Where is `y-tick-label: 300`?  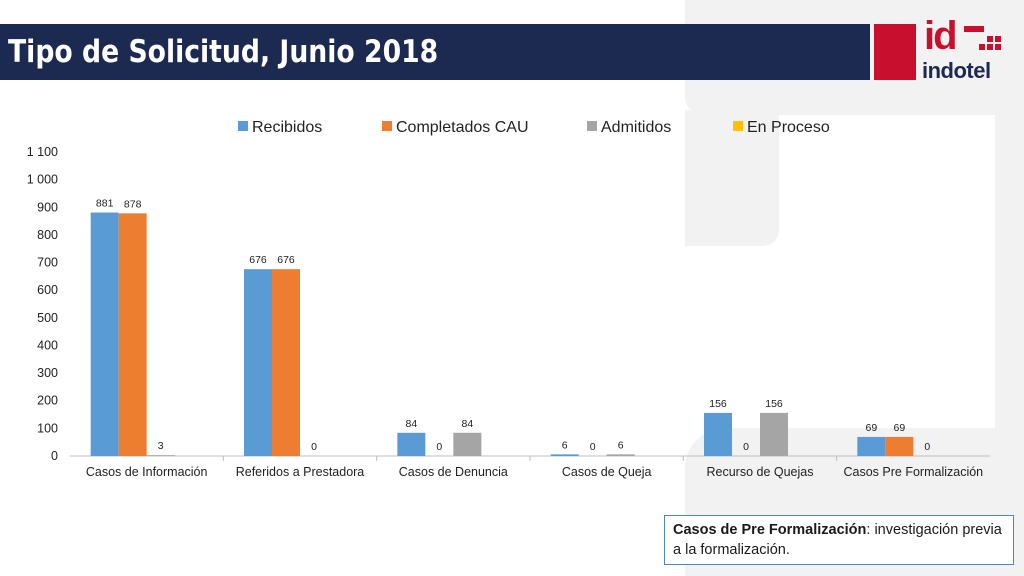
y-tick-label: 300 is located at coordinates (47, 373).